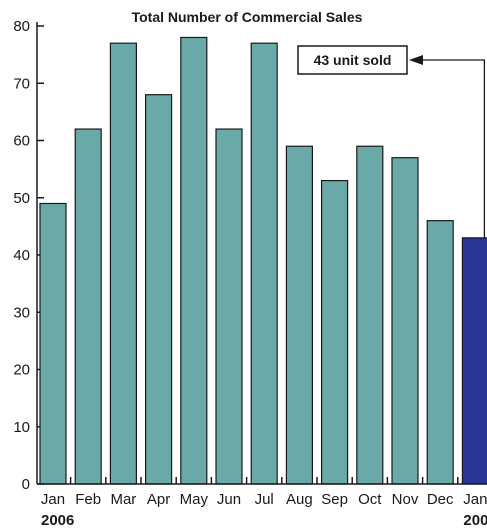 The width and height of the screenshot is (487, 531). Describe the element at coordinates (21, 26) in the screenshot. I see `y-tick-label: 80` at that location.